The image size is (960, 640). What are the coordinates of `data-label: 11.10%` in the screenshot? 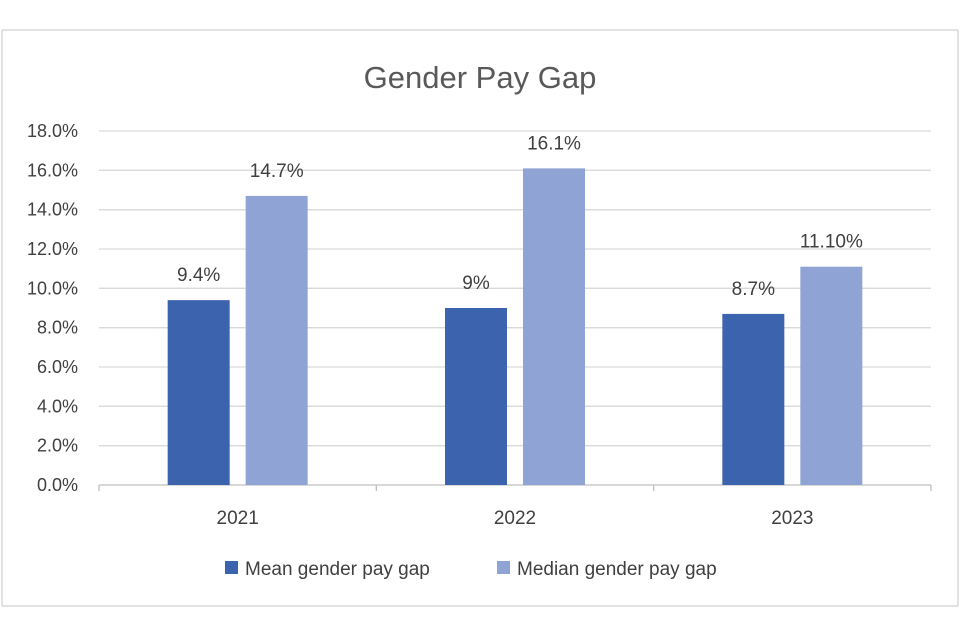 It's located at (831, 242).